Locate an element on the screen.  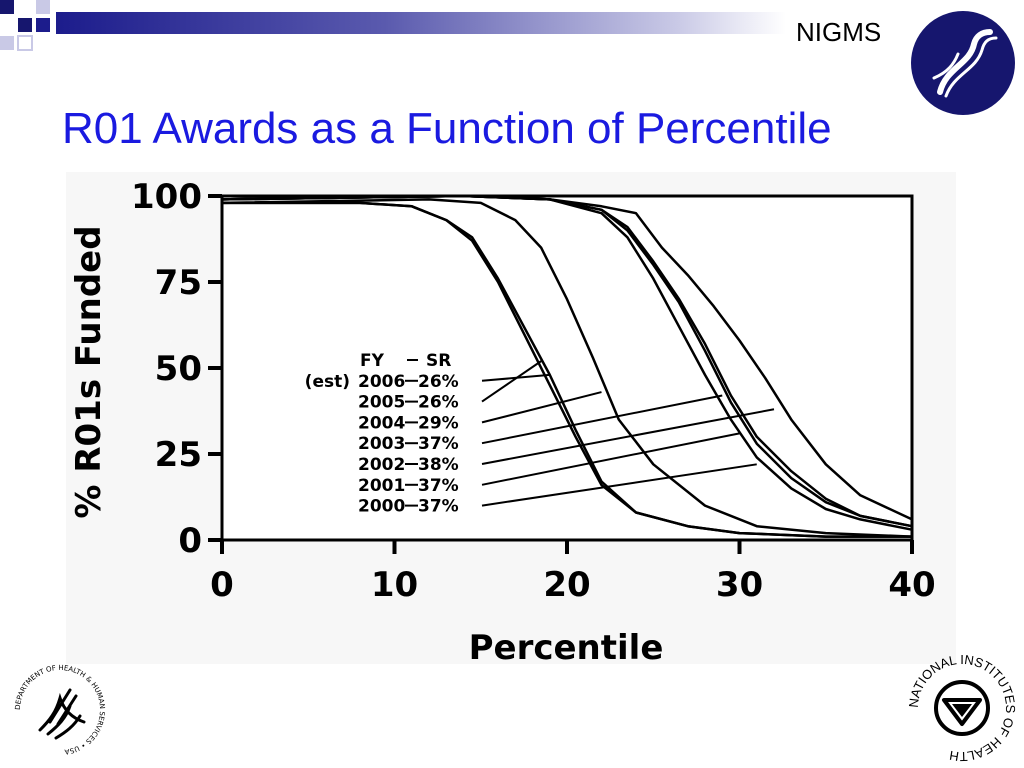
legend-year: 2006 is located at coordinates (381, 382).